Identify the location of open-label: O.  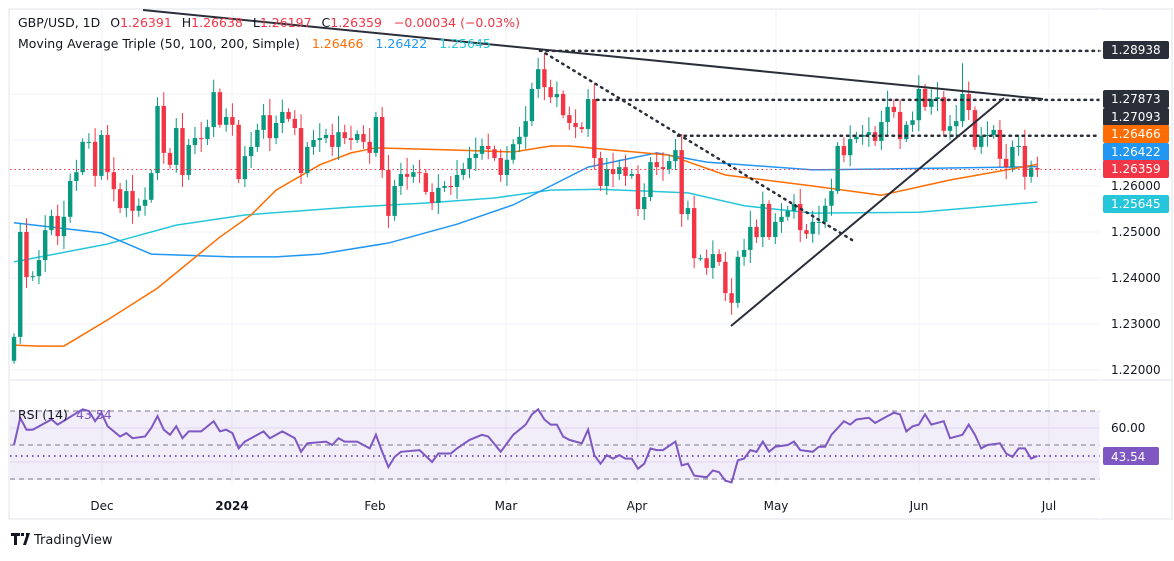
(115, 22).